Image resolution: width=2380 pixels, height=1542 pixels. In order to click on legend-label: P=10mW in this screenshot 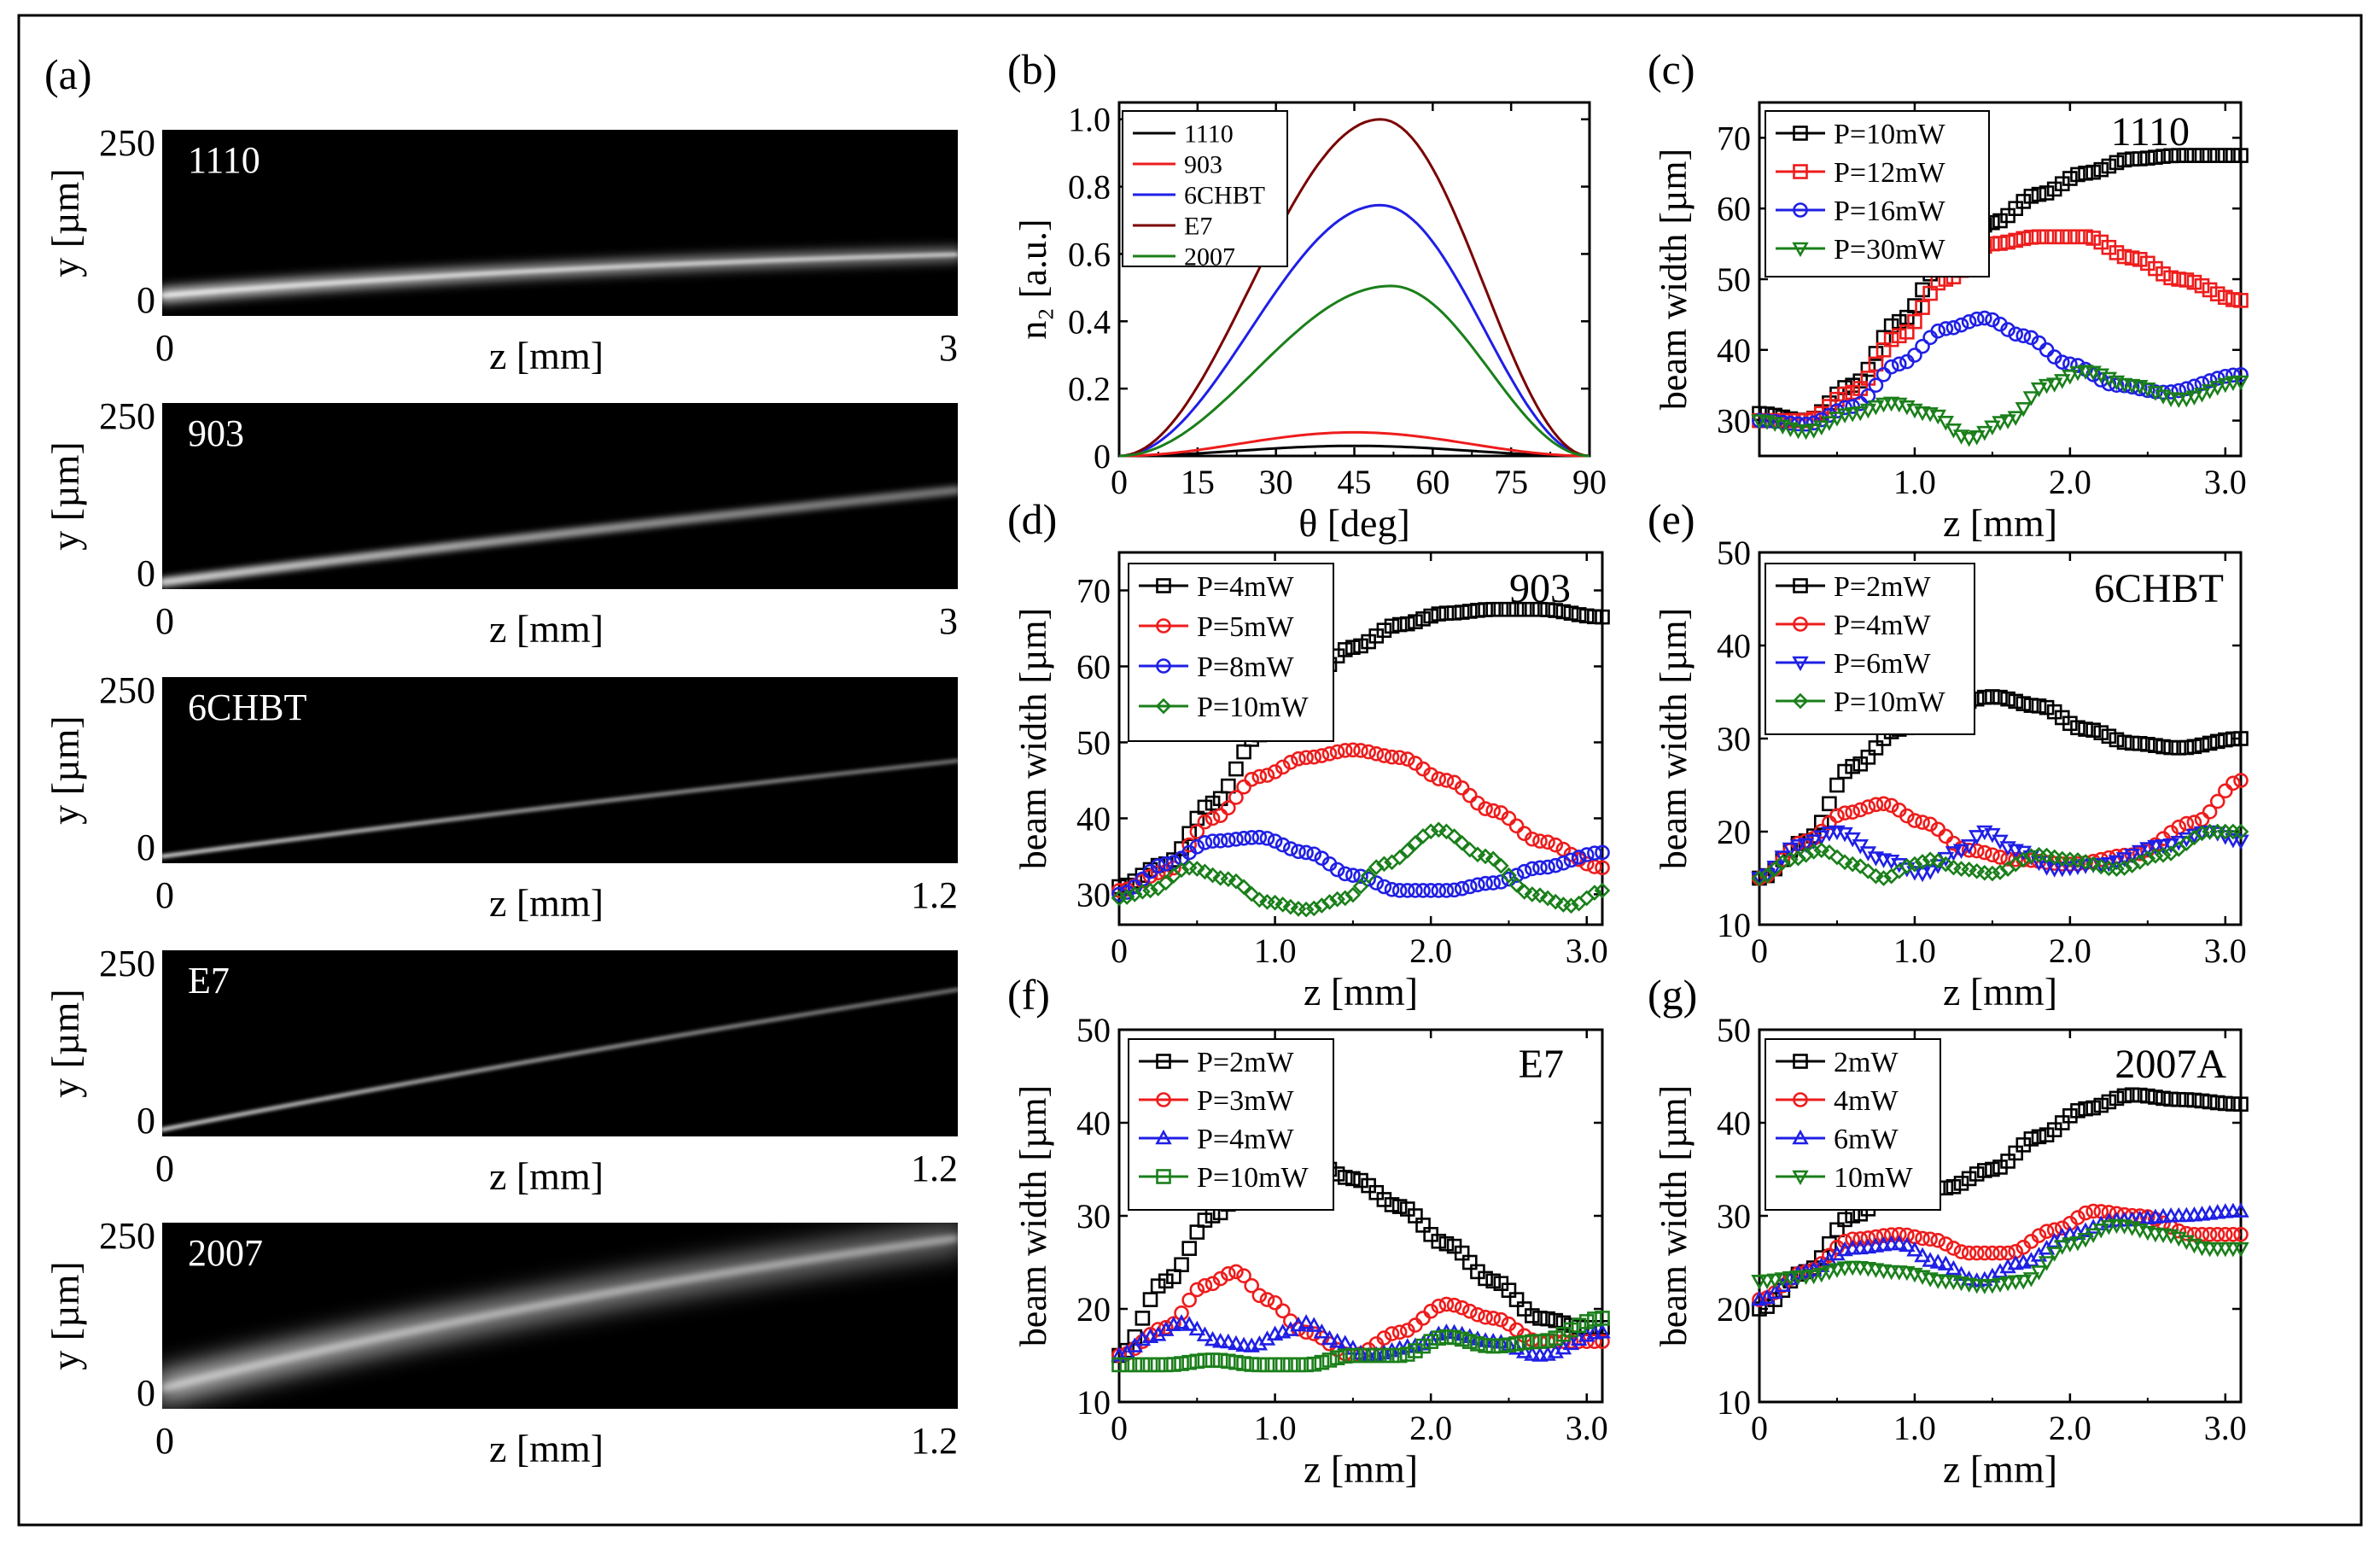, I will do `click(1253, 1178)`.